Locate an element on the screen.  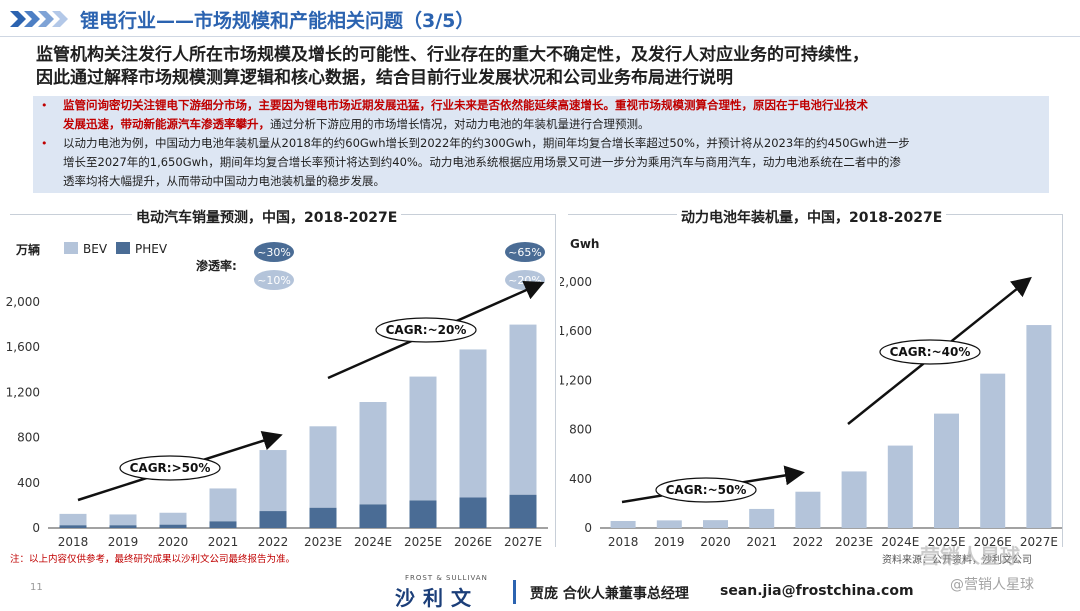
cagr-label: CAGR:~20% is located at coordinates (426, 330).